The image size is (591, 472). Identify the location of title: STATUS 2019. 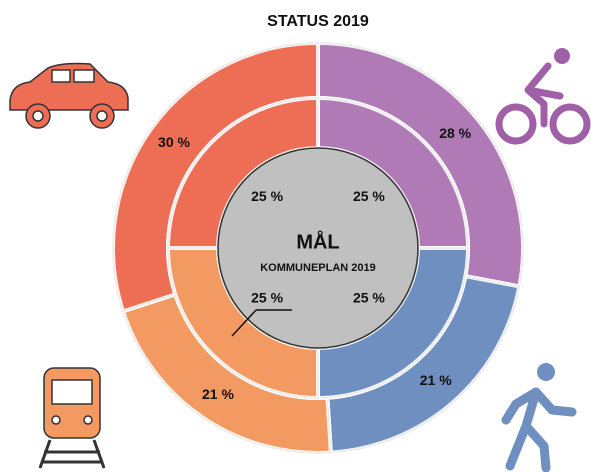
(318, 21).